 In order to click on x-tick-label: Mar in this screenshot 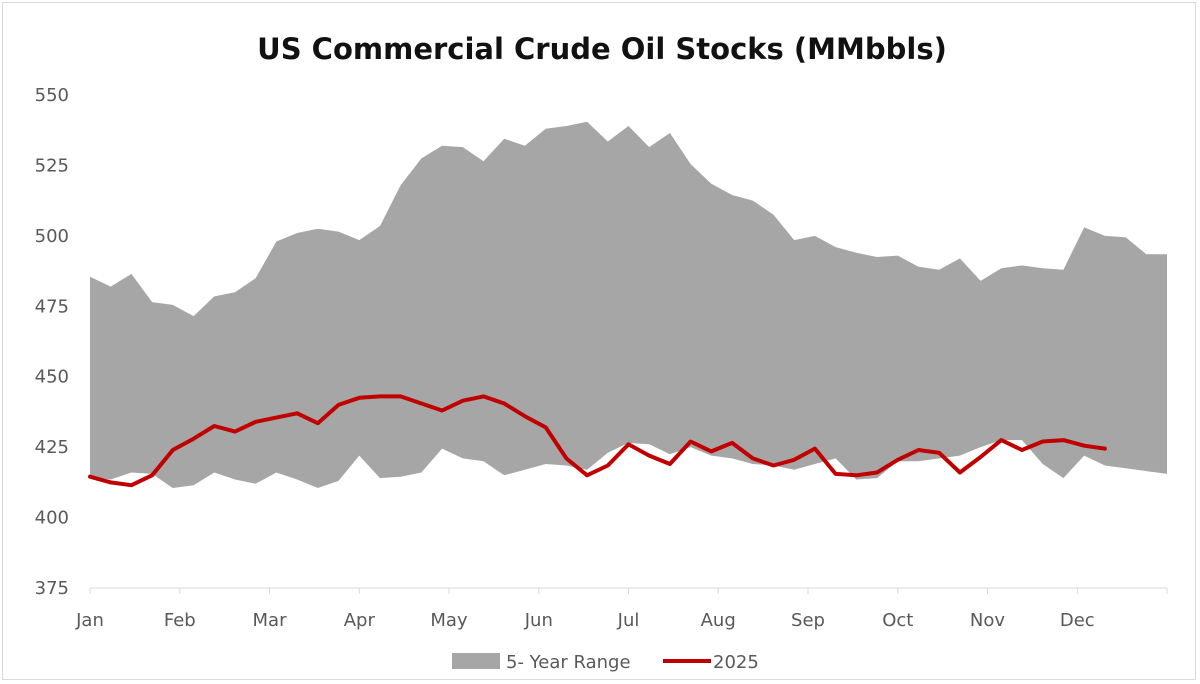, I will do `click(270, 620)`.